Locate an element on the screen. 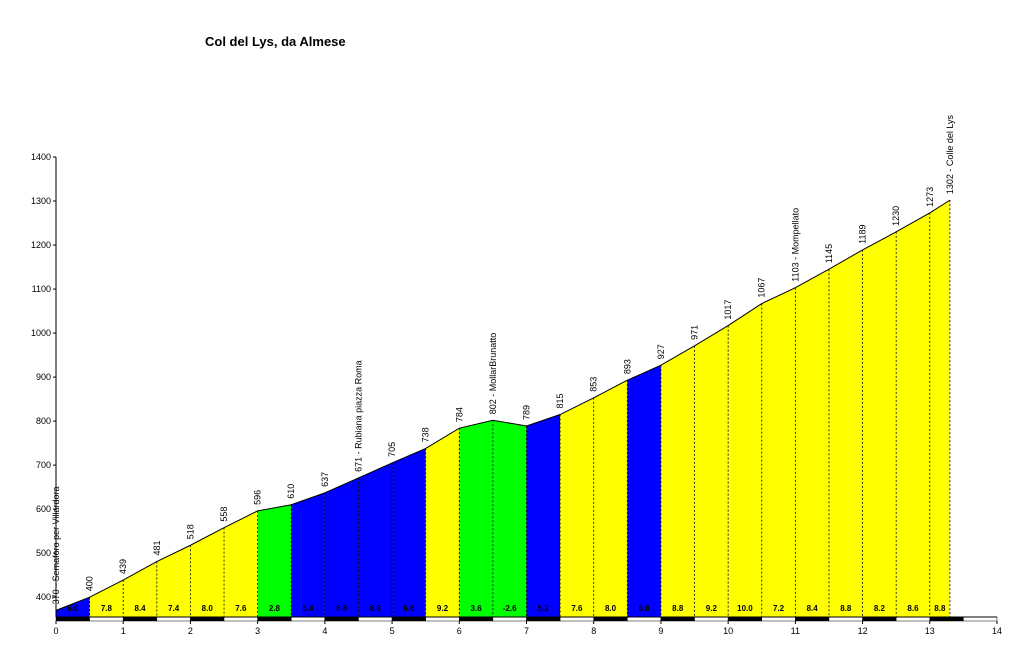  gradient-label: 8.6 is located at coordinates (913, 608).